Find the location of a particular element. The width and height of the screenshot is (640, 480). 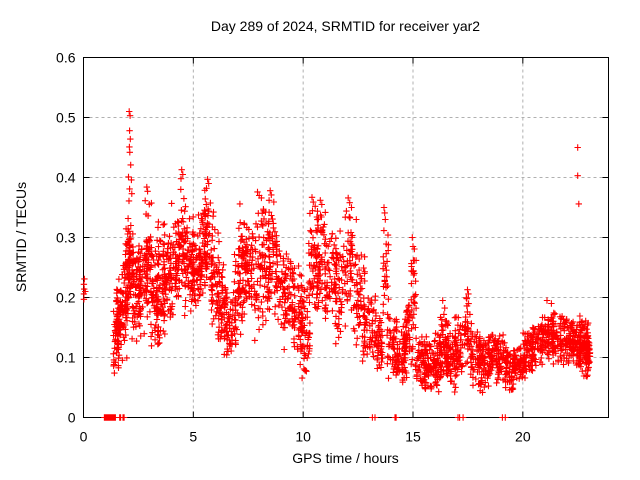

y-tick-label: 0.3 is located at coordinates (66, 238).